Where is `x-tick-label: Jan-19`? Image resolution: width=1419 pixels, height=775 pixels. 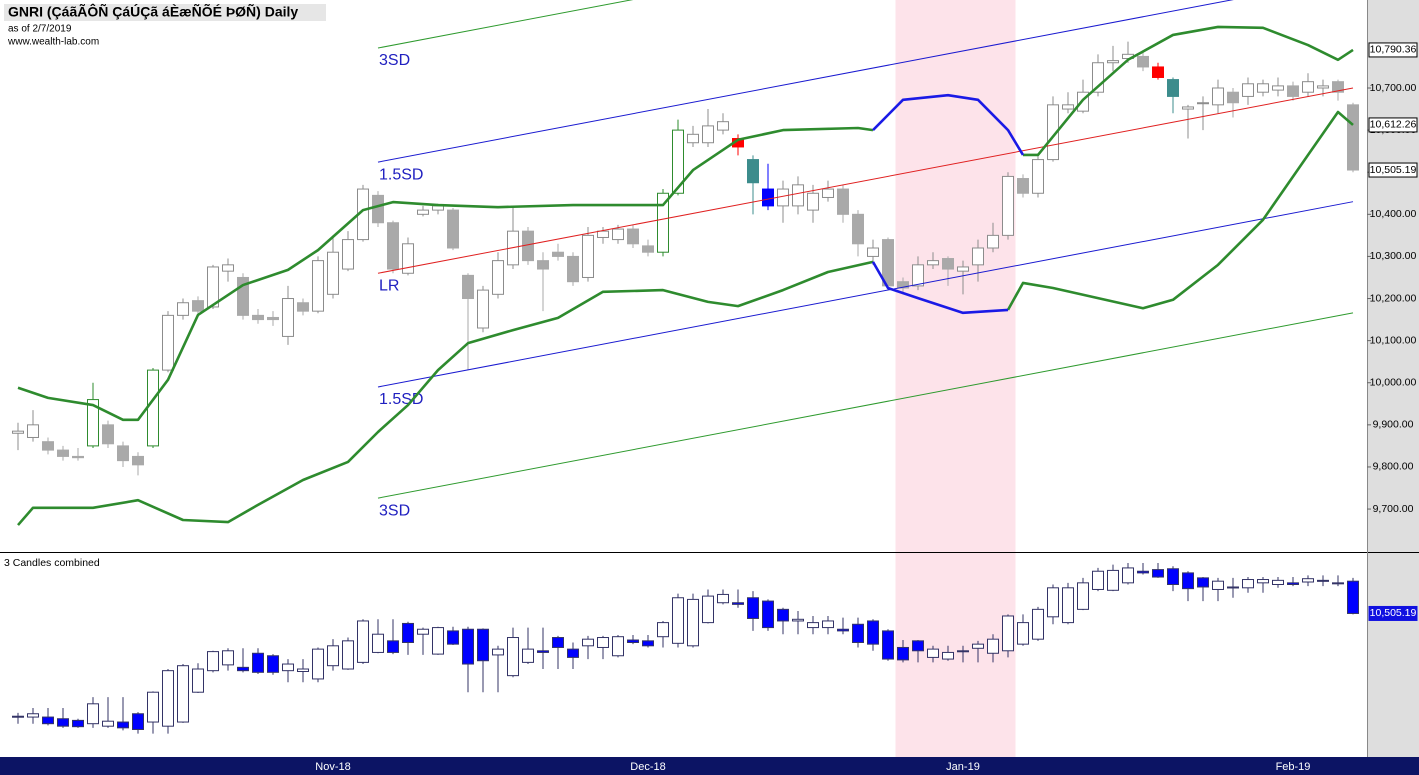 x-tick-label: Jan-19 is located at coordinates (963, 767).